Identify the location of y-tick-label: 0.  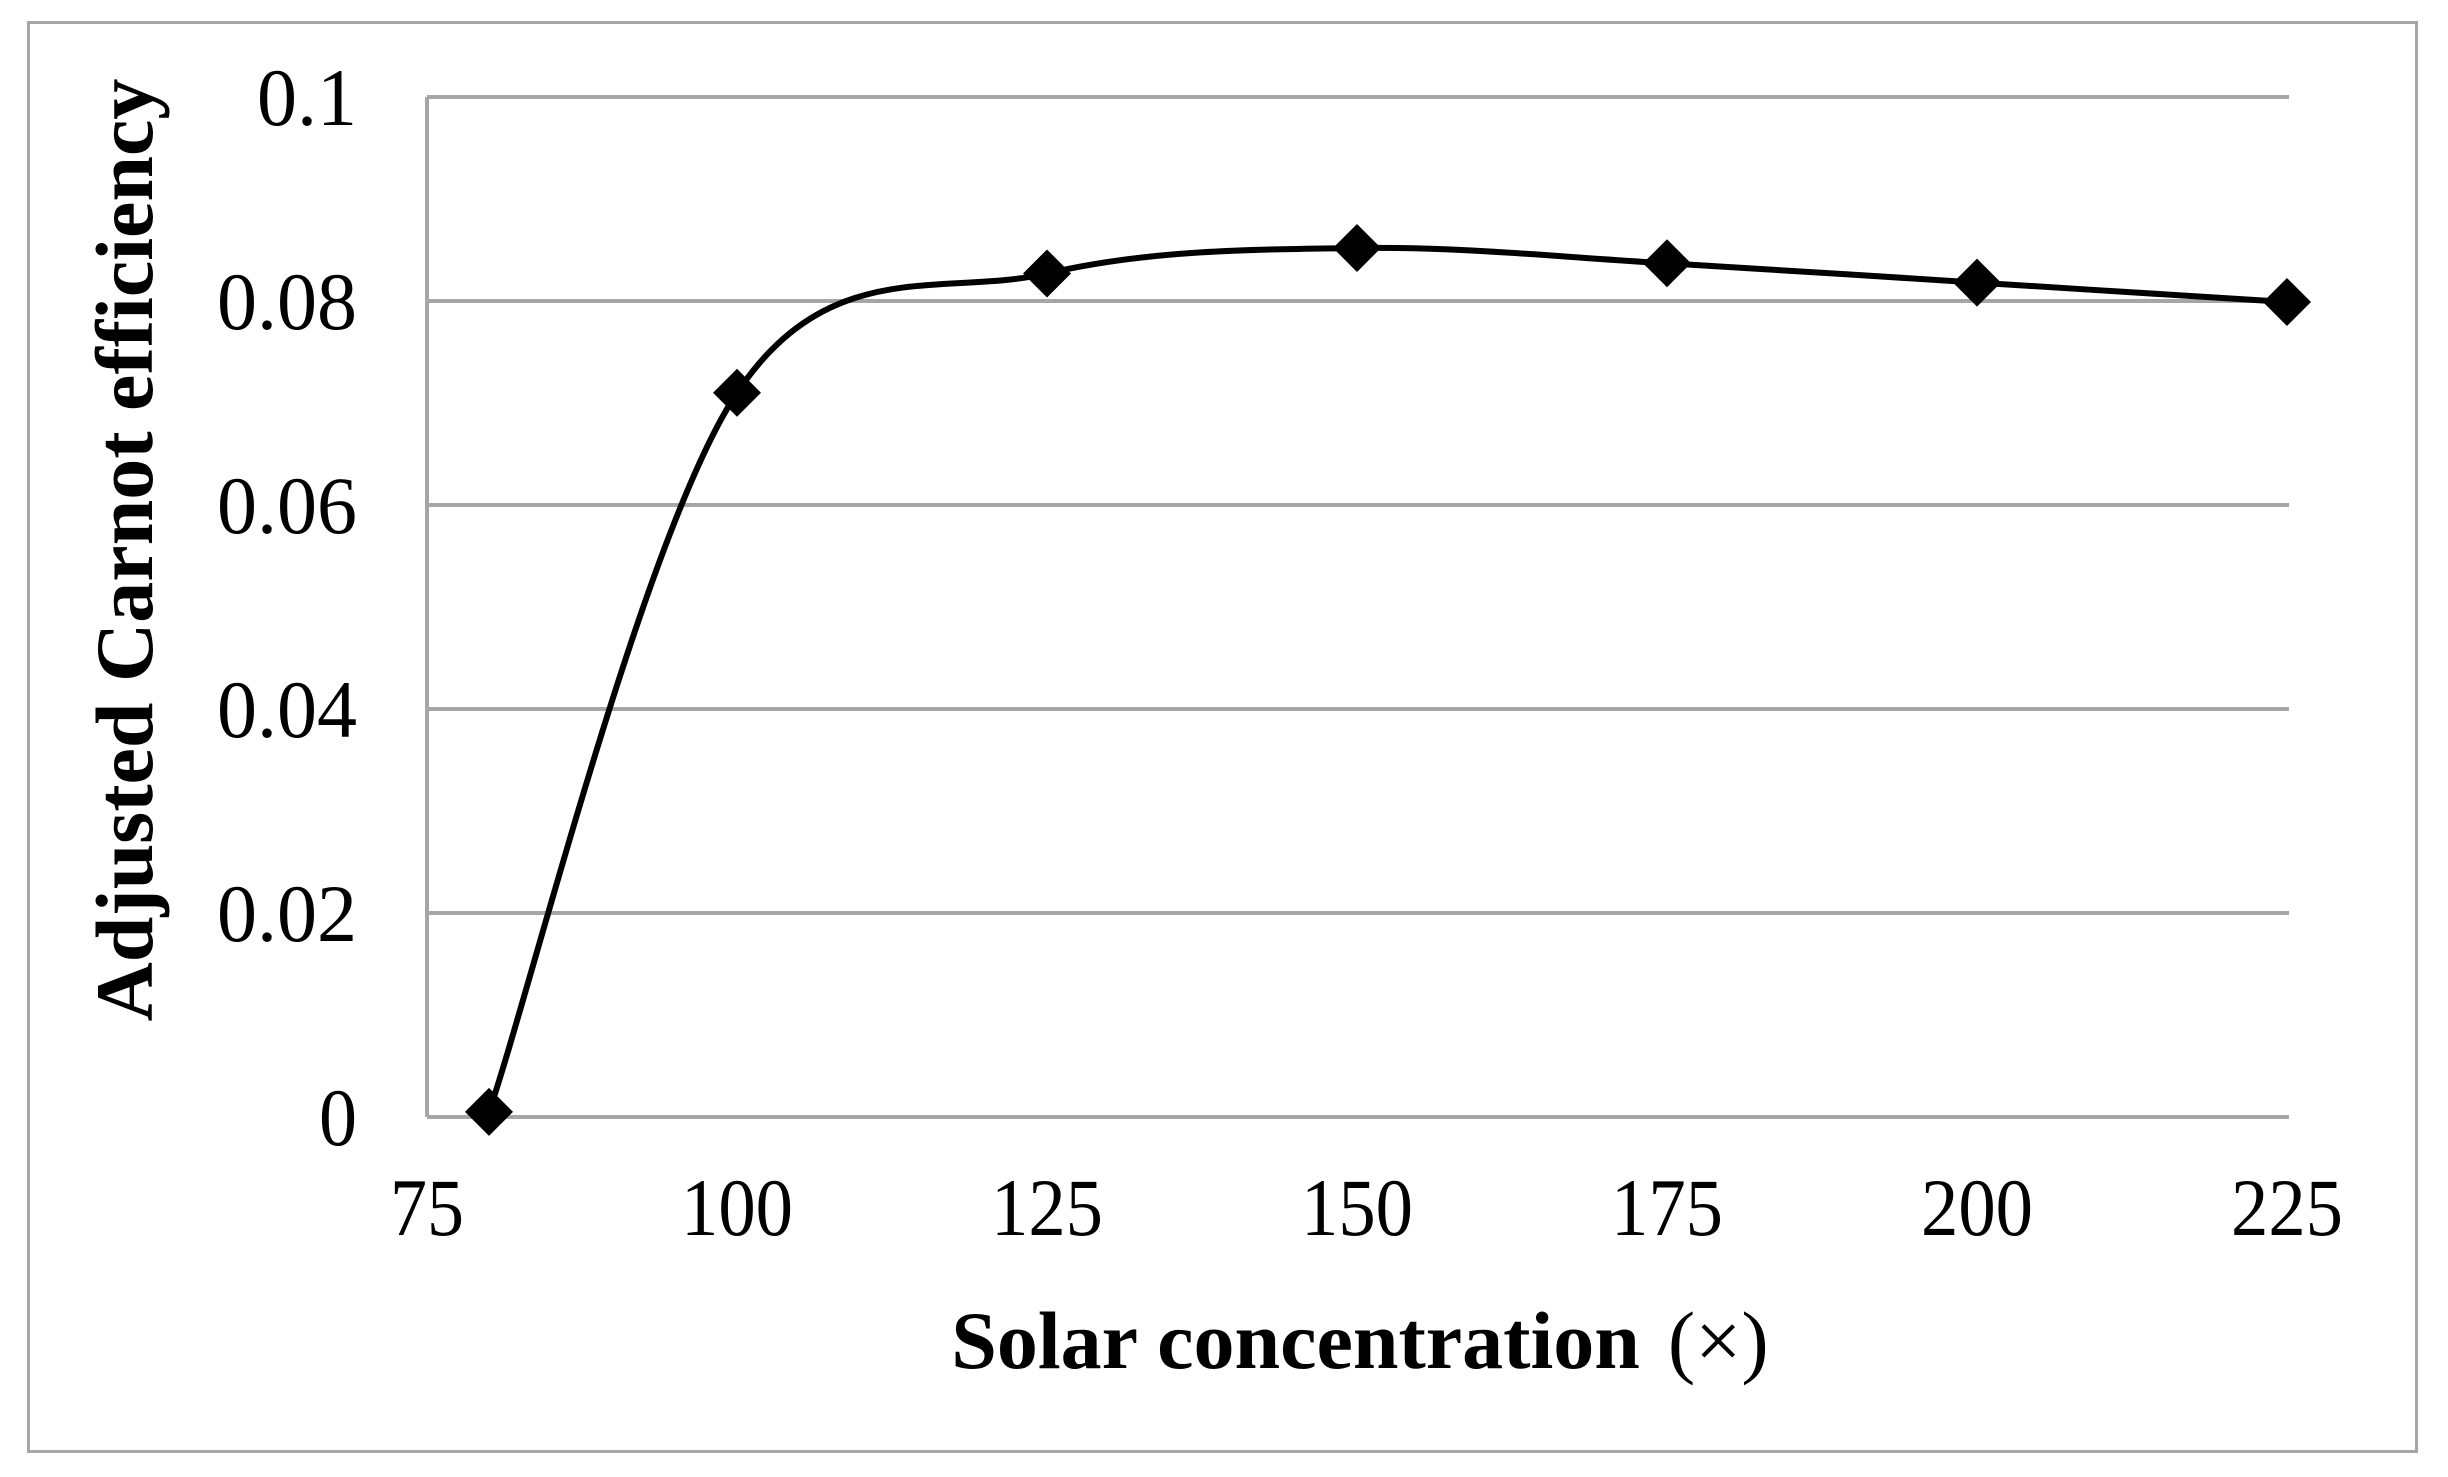
(338, 1117).